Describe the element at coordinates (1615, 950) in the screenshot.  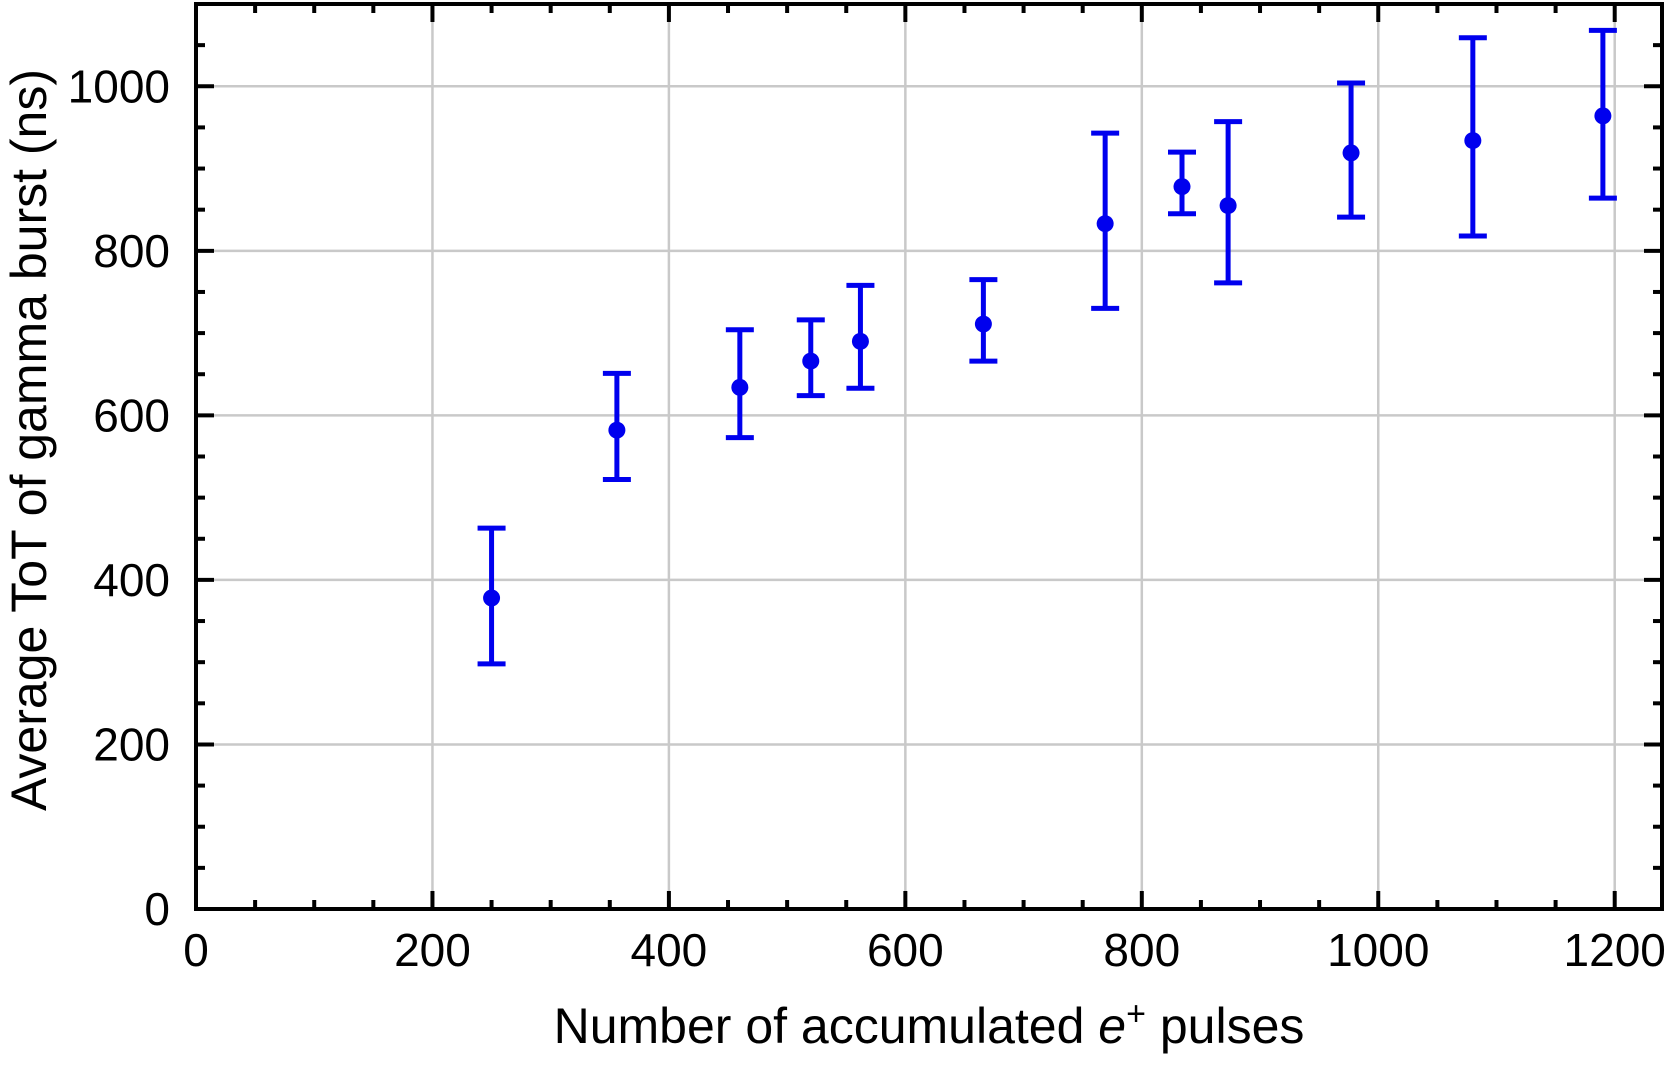
I see `x-tick-label: 1200` at that location.